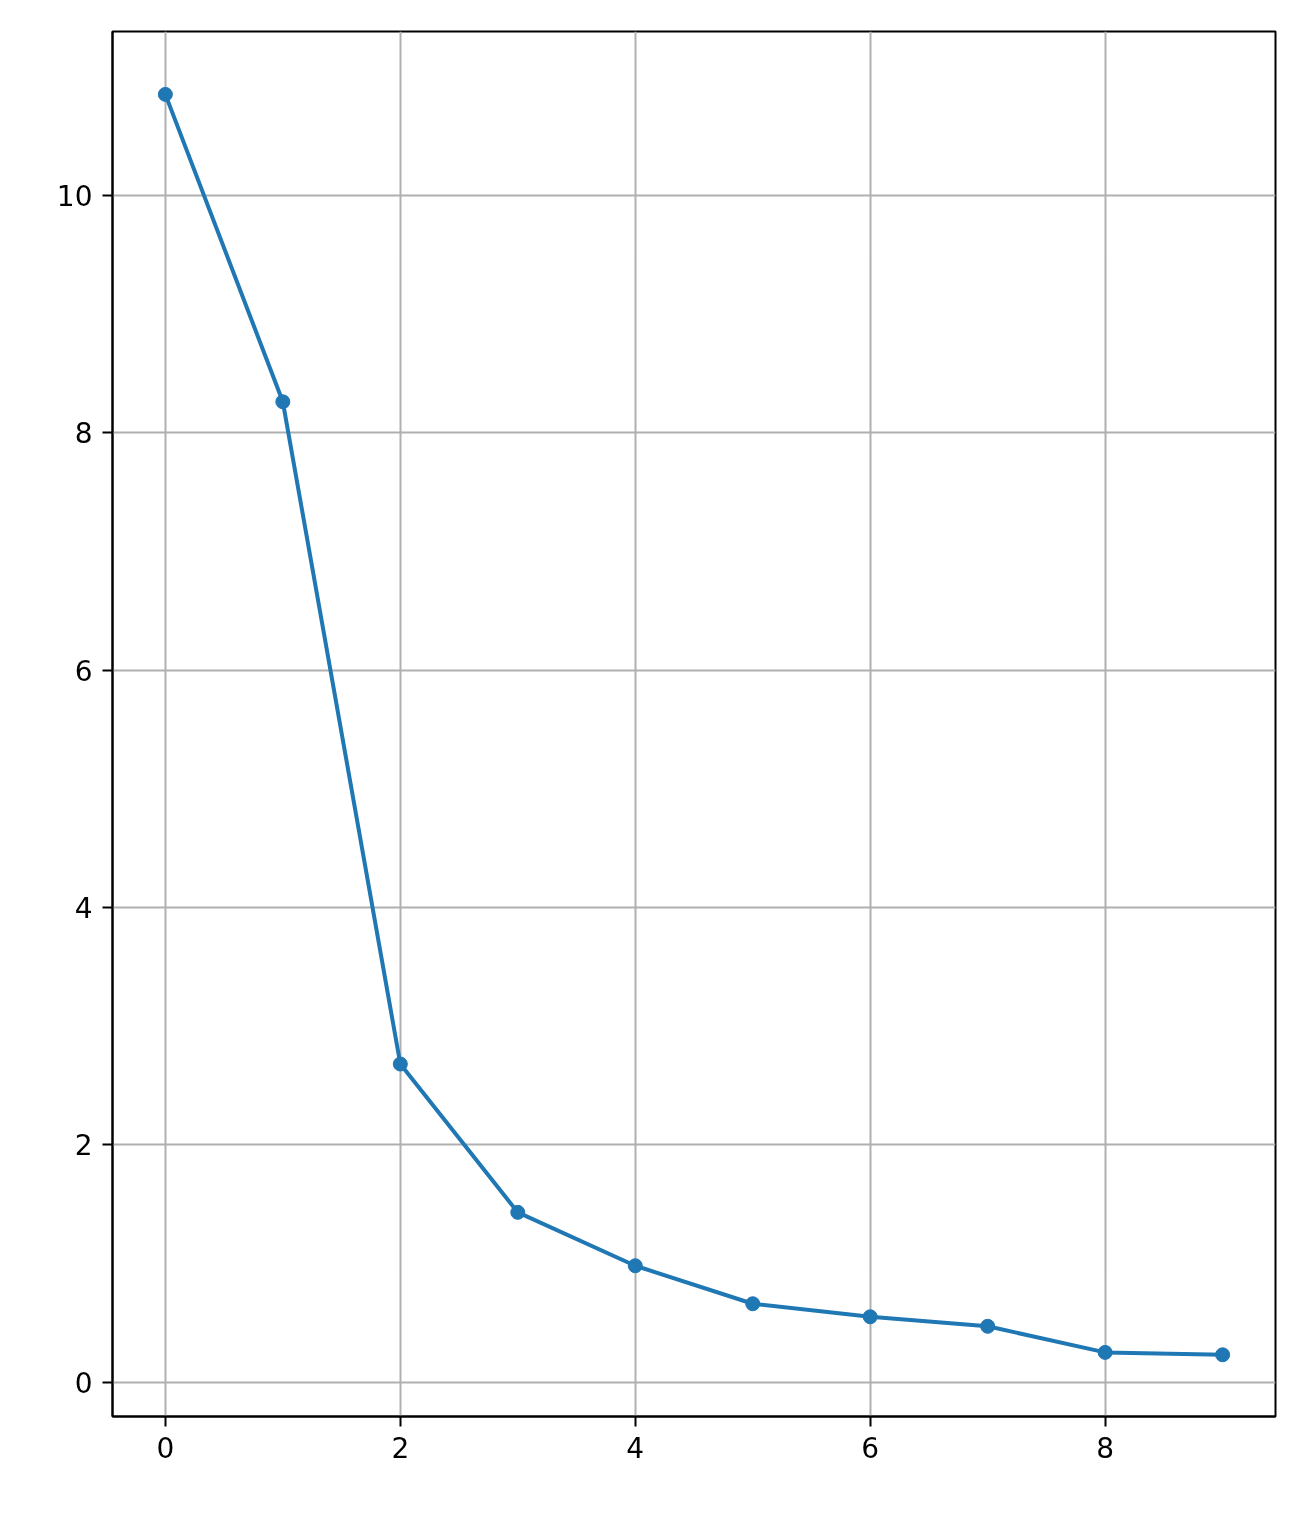 The width and height of the screenshot is (1304, 1515). Describe the element at coordinates (83, 1383) in the screenshot. I see `y-tick-label: 0` at that location.